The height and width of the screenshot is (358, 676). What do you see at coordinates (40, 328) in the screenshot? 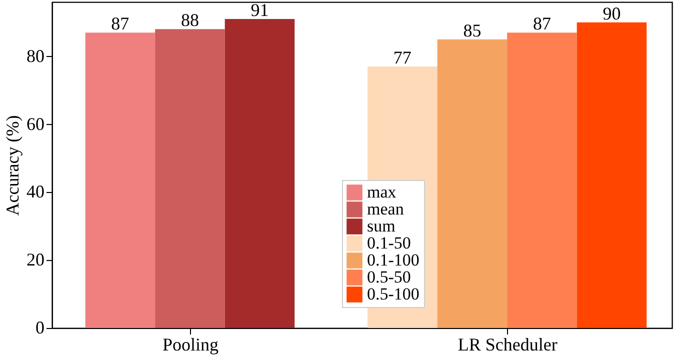
I see `y-tick-label: 0` at bounding box center [40, 328].